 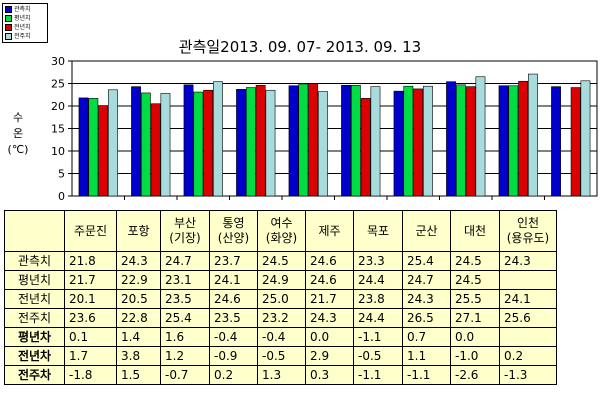 I want to click on table-cell: 1.6, so click(x=185, y=337).